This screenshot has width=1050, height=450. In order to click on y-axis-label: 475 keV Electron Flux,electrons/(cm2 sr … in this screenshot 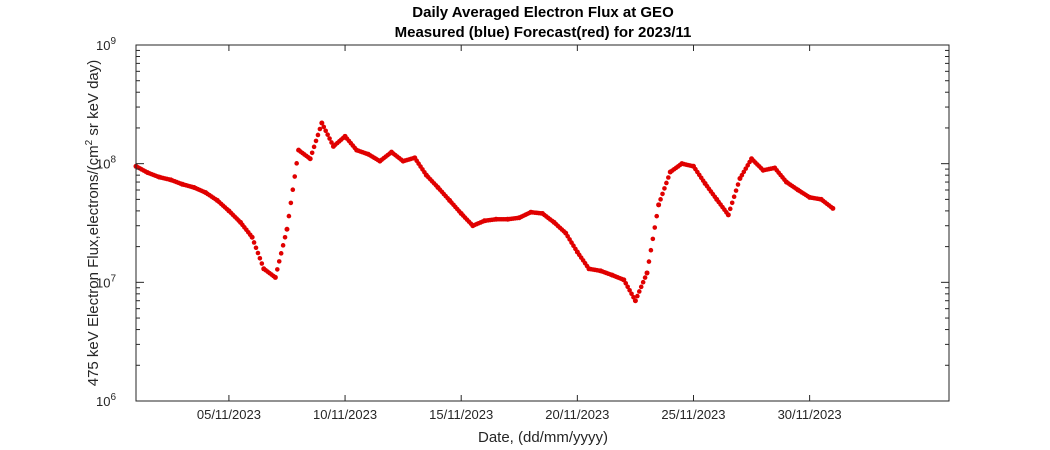, I will do `click(93, 223)`.